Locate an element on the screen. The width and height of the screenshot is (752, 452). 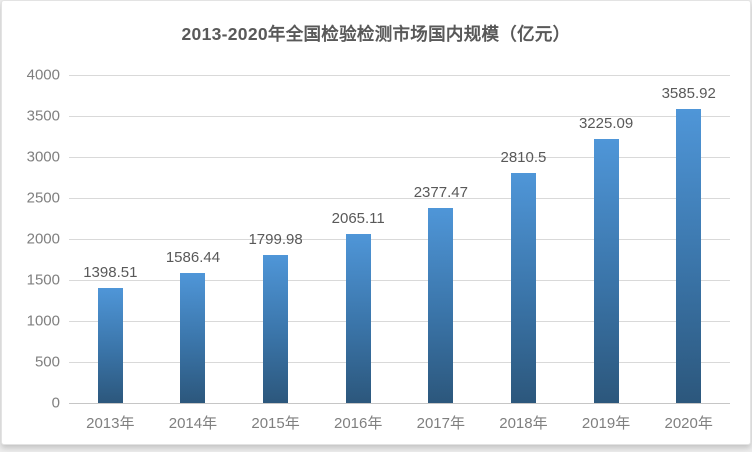
y-axis-tick-label: 2500 is located at coordinates (43, 198).